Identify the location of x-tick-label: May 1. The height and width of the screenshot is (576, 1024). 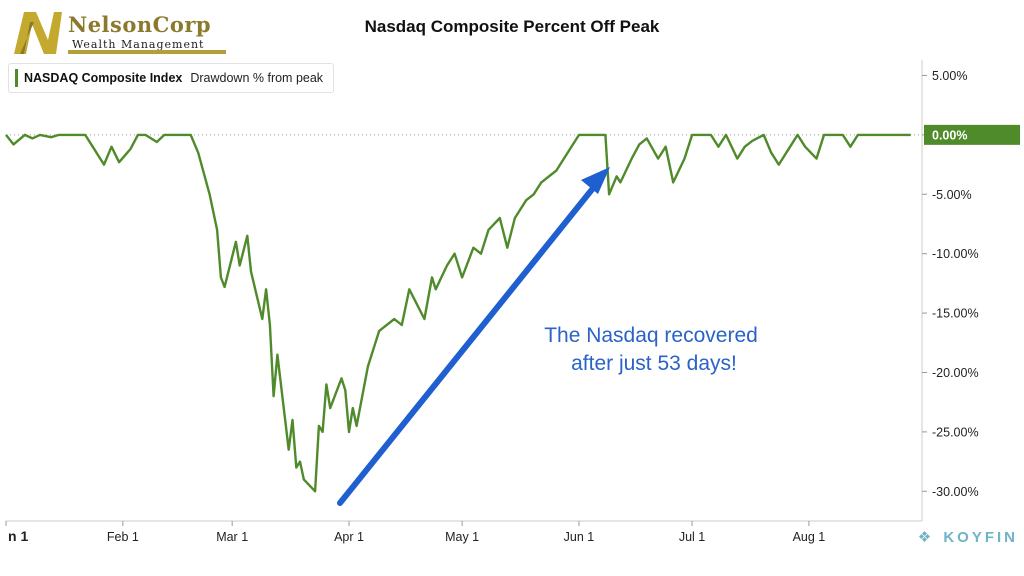
(462, 537).